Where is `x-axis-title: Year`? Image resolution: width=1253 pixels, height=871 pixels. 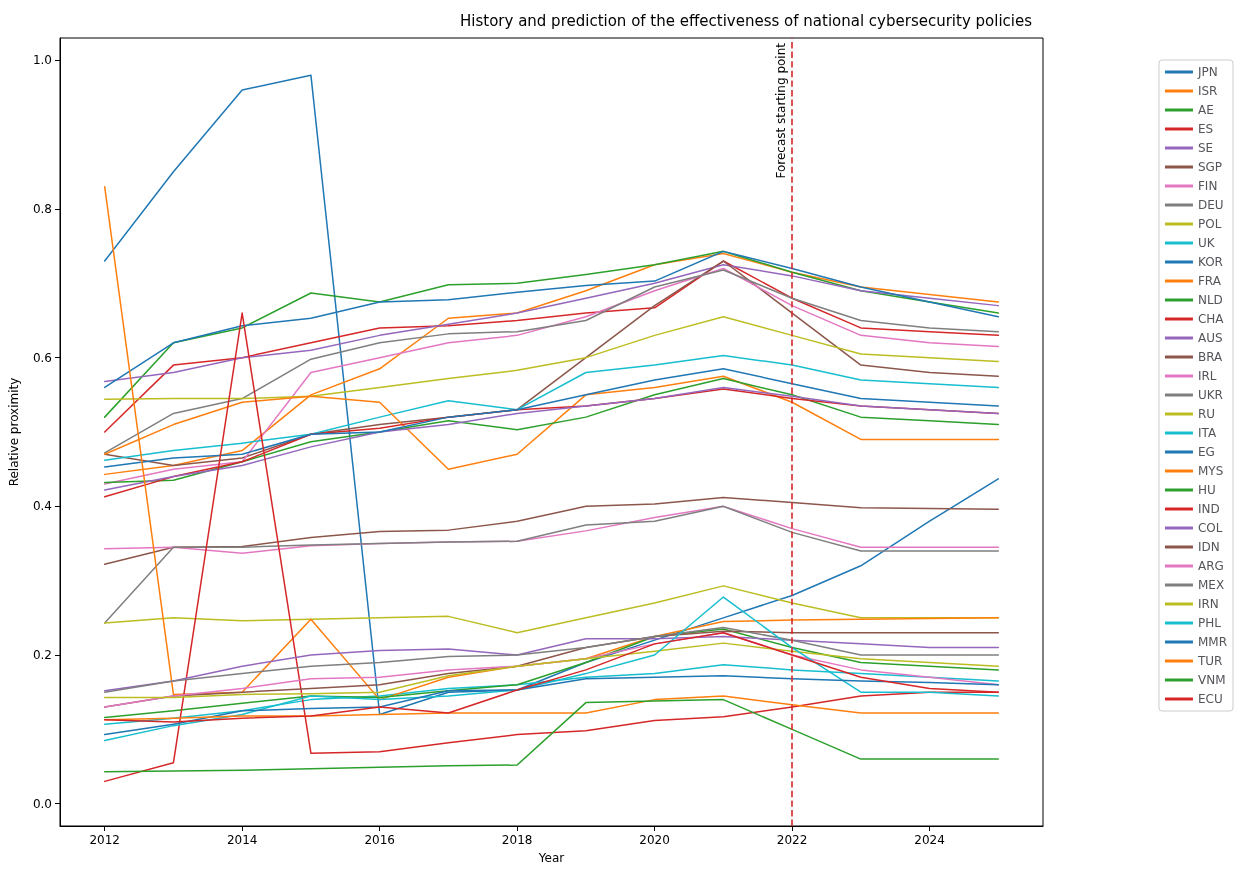 x-axis-title: Year is located at coordinates (551, 858).